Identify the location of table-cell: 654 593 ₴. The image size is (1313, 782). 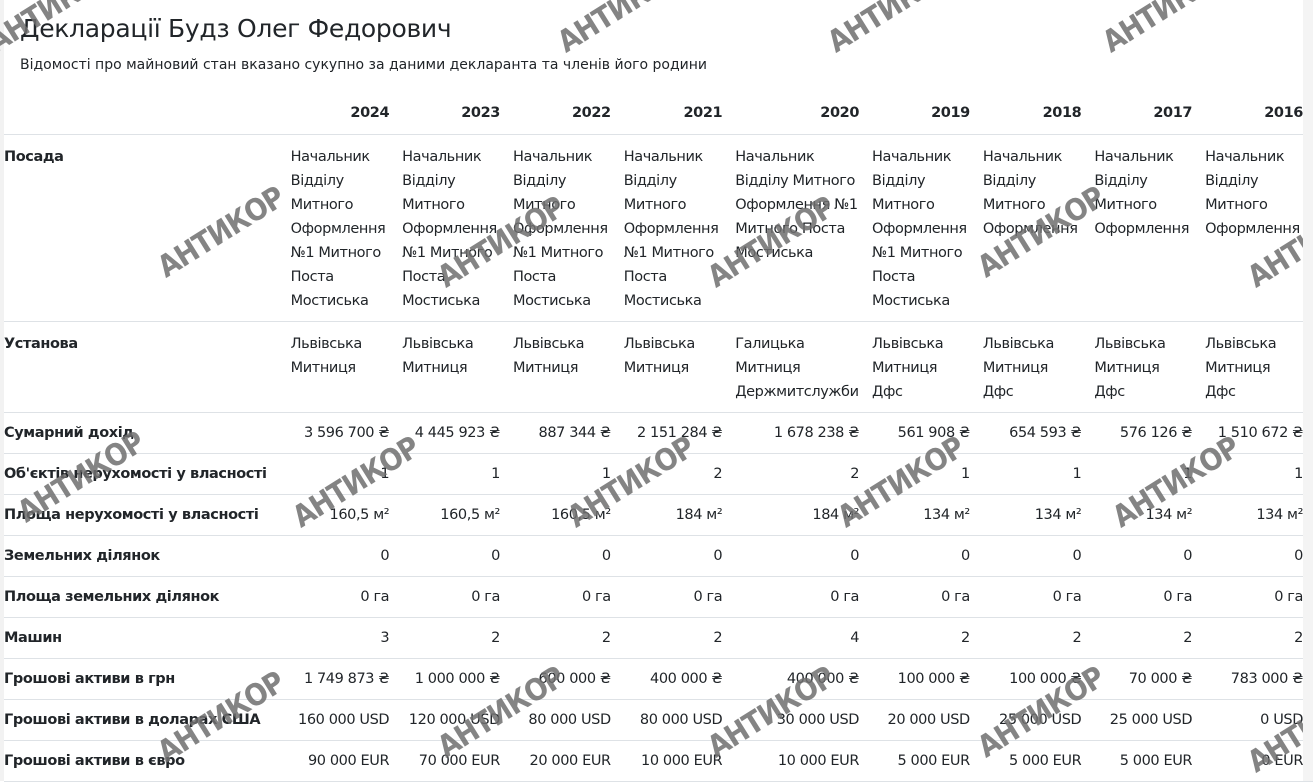
(1035, 433).